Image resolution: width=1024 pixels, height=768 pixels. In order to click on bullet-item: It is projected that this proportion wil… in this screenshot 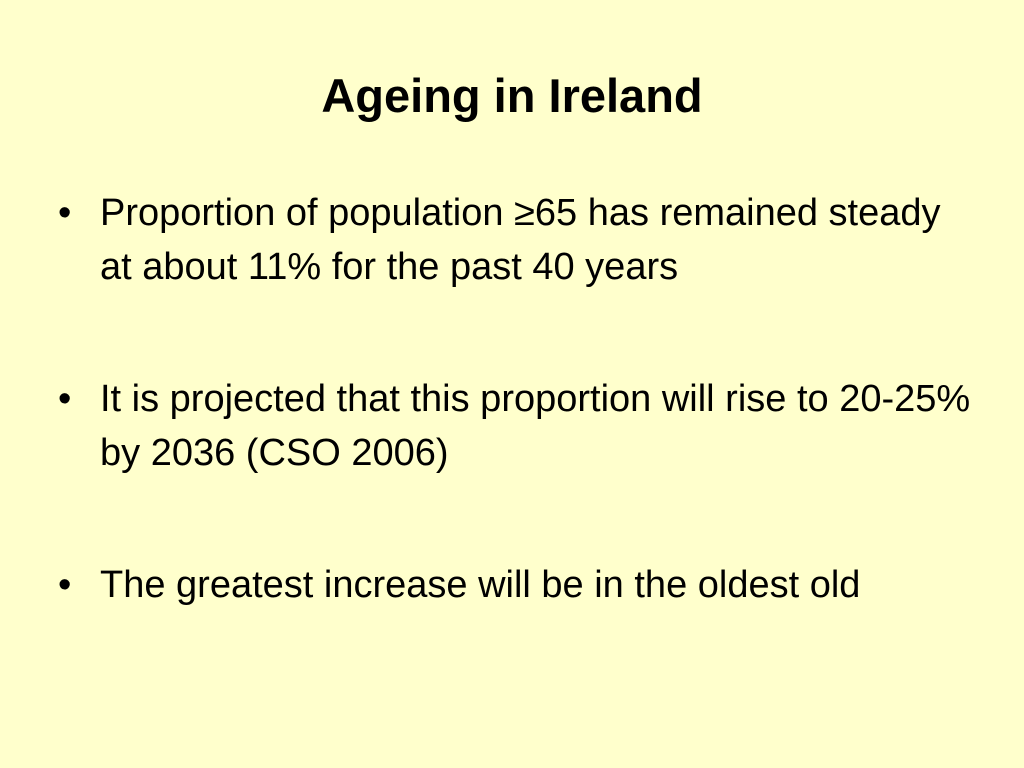, I will do `click(519, 426)`.